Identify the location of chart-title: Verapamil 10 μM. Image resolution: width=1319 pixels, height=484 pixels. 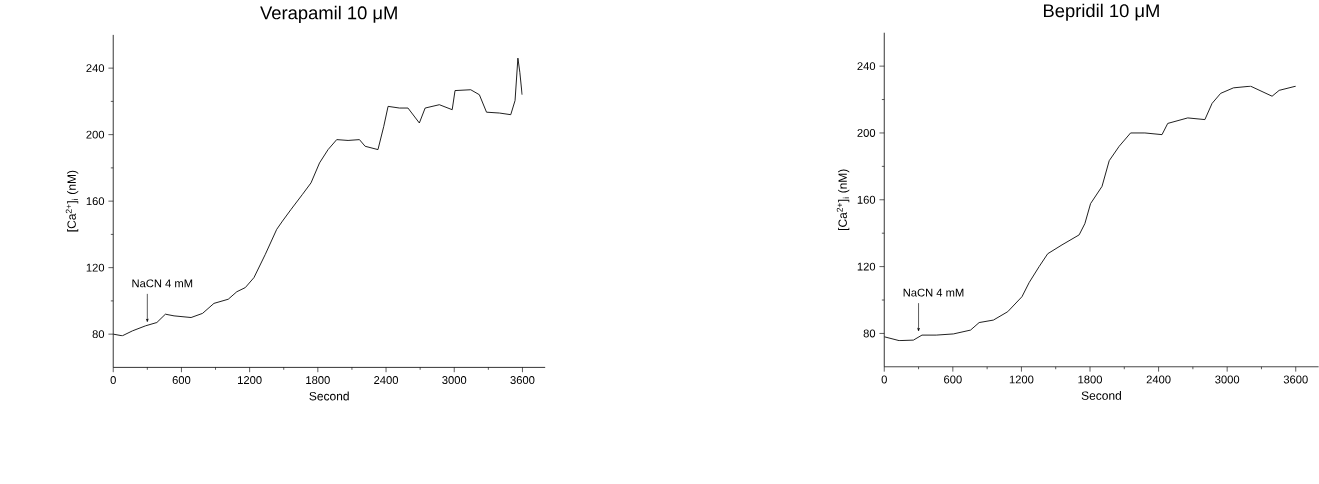
(328, 14).